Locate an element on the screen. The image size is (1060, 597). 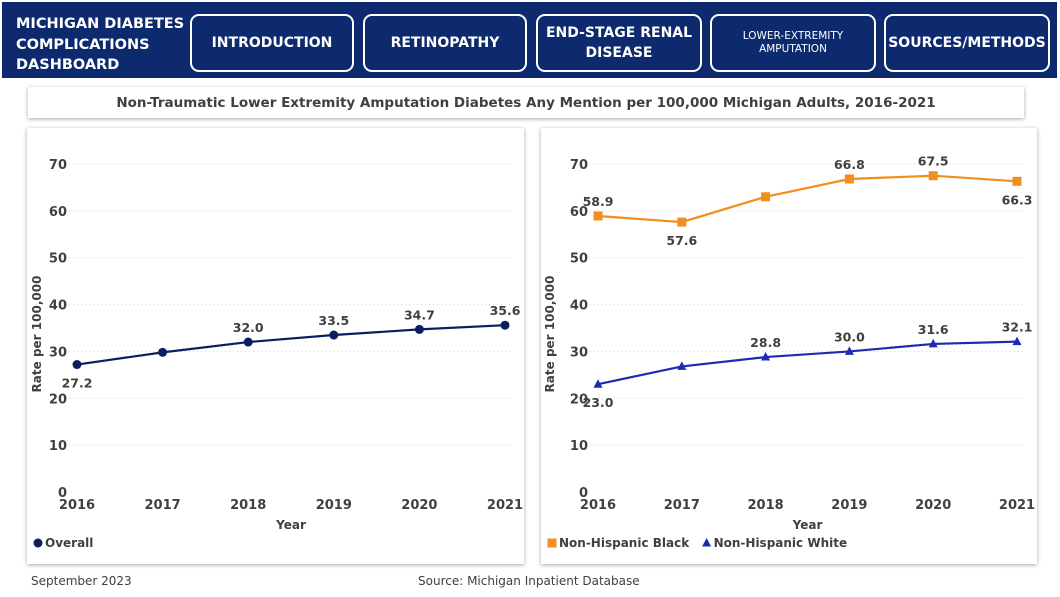
nav-retinopathy-button: RETINOPATHY is located at coordinates (445, 43).